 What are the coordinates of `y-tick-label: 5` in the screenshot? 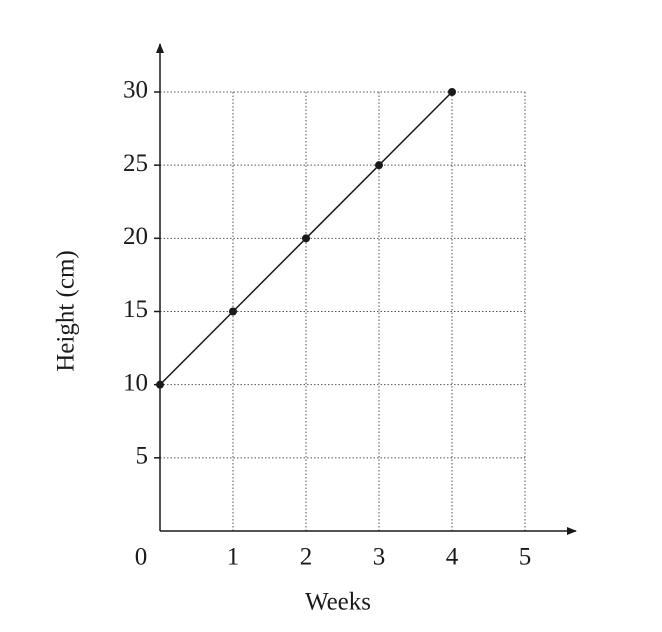 It's located at (142, 456).